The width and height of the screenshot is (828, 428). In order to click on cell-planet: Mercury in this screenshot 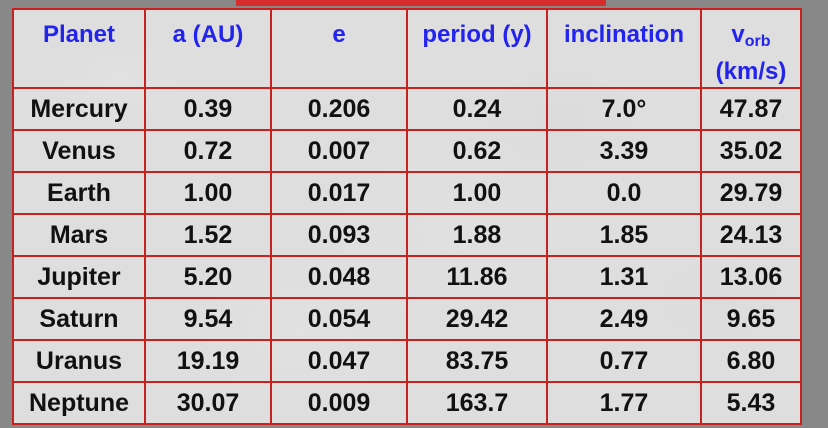, I will do `click(79, 109)`.